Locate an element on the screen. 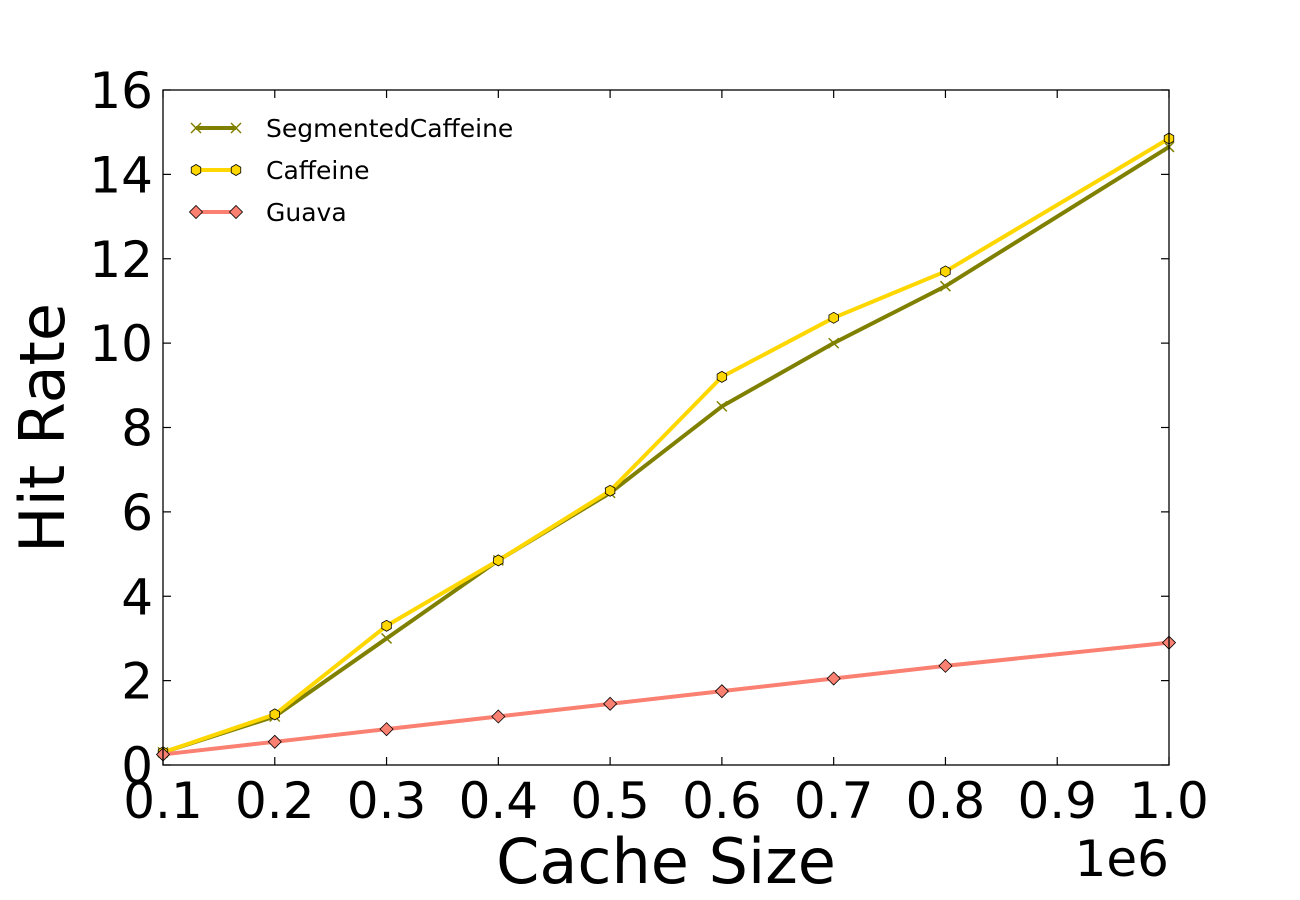 The image size is (1300, 900). y-tick-label: 14 is located at coordinates (121, 175).